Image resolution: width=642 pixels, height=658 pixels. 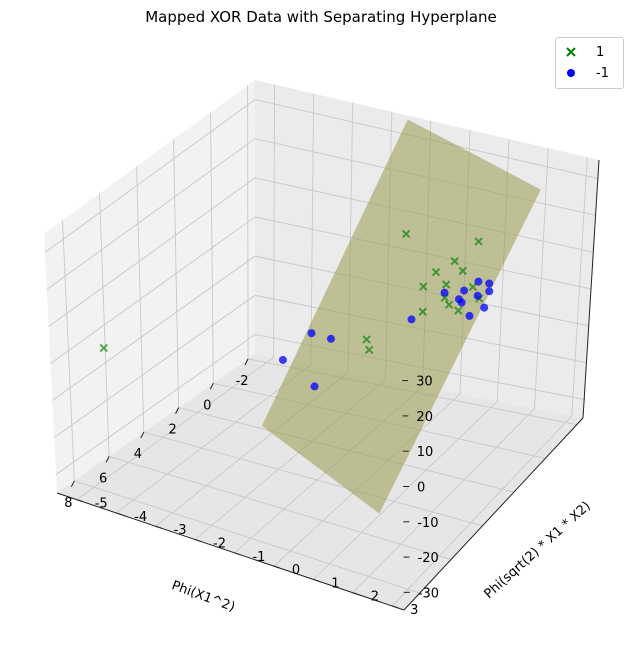 I want to click on x-tick-label: 0, so click(x=207, y=405).